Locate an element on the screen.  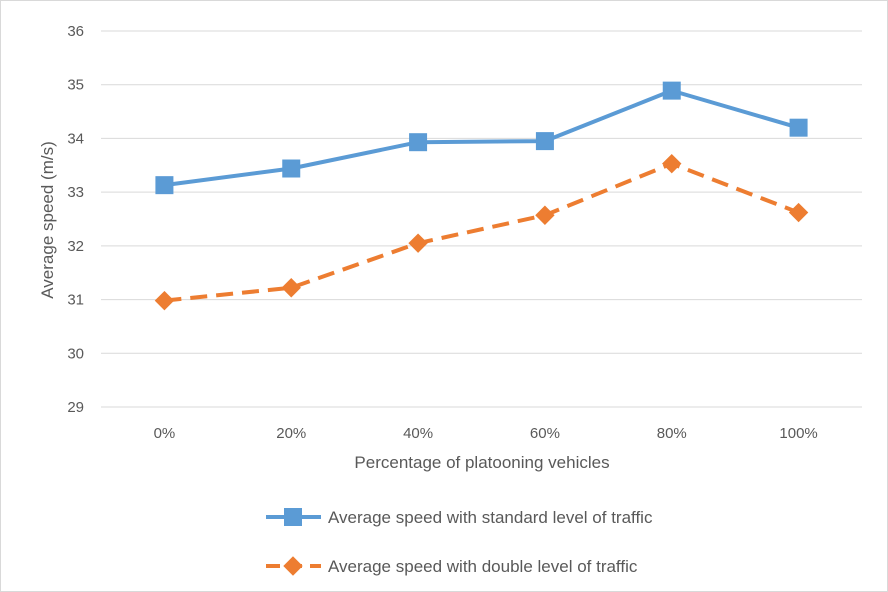
x-tick-label: 80% is located at coordinates (672, 433).